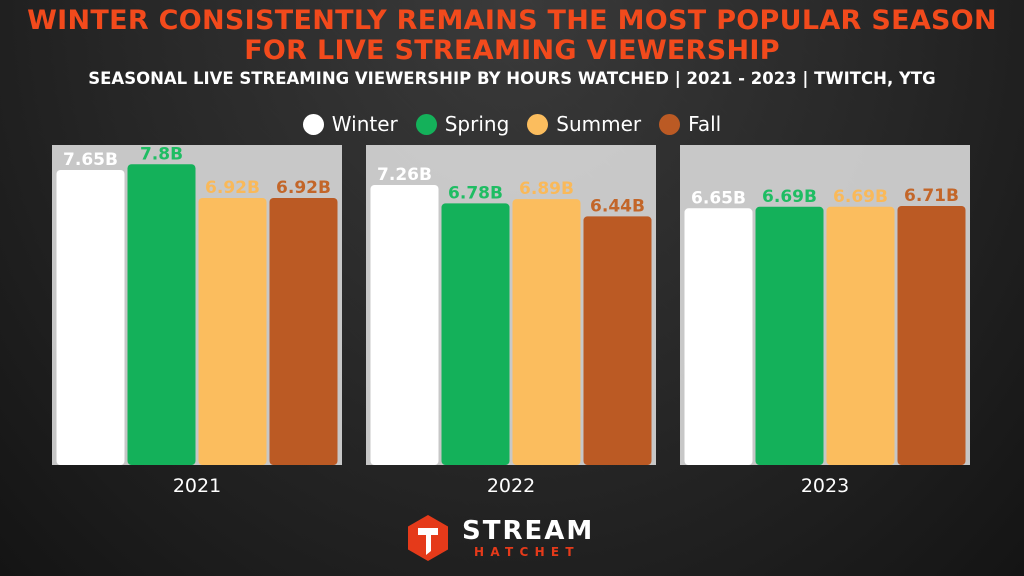  What do you see at coordinates (313, 124) in the screenshot?
I see `legend-swatch-winter` at bounding box center [313, 124].